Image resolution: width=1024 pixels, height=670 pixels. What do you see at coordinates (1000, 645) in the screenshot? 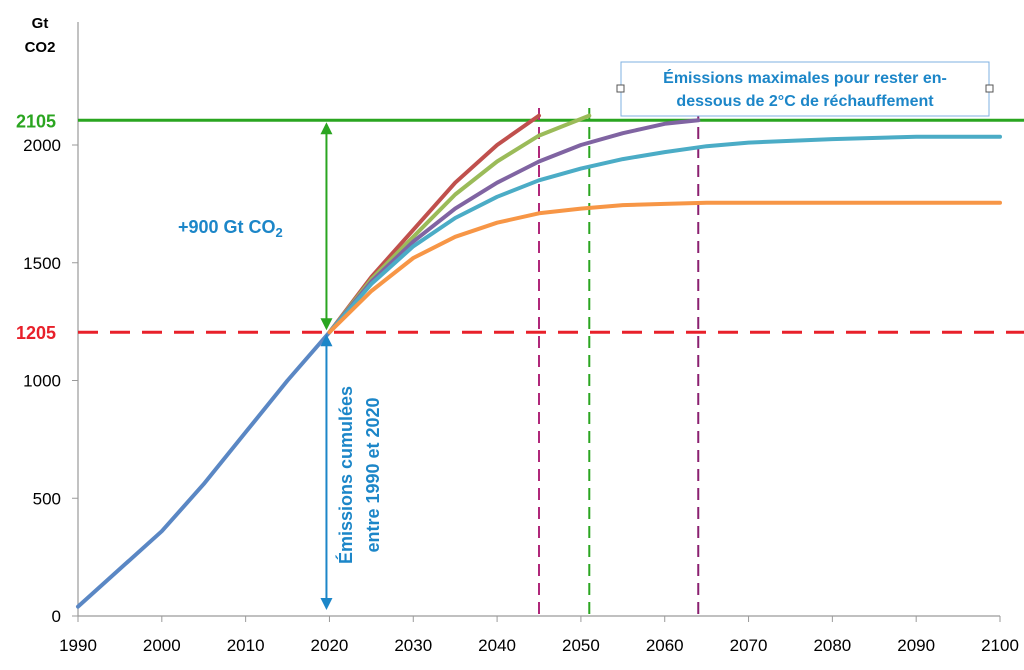
I see `x-tick-label-11: 2100` at bounding box center [1000, 645].